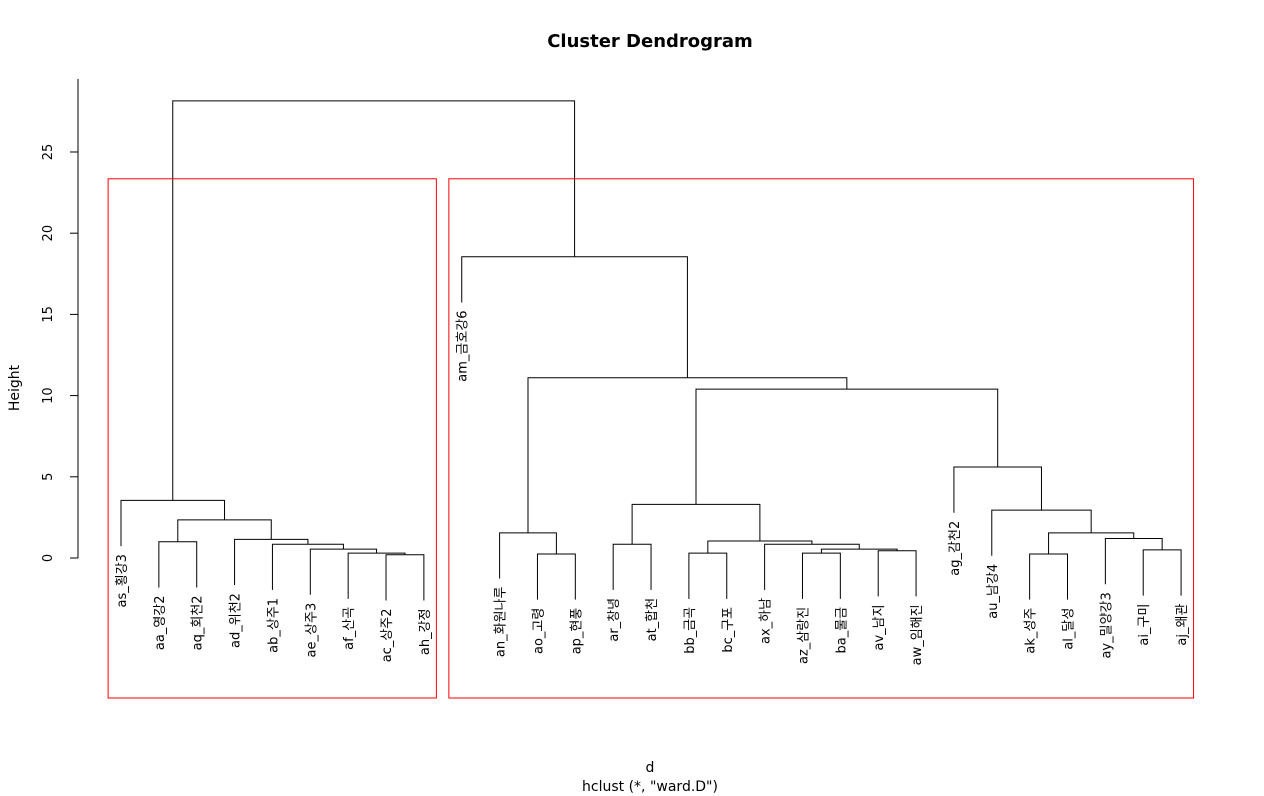  Describe the element at coordinates (576, 631) in the screenshot. I see `leaf-label: ap_현풍` at that location.